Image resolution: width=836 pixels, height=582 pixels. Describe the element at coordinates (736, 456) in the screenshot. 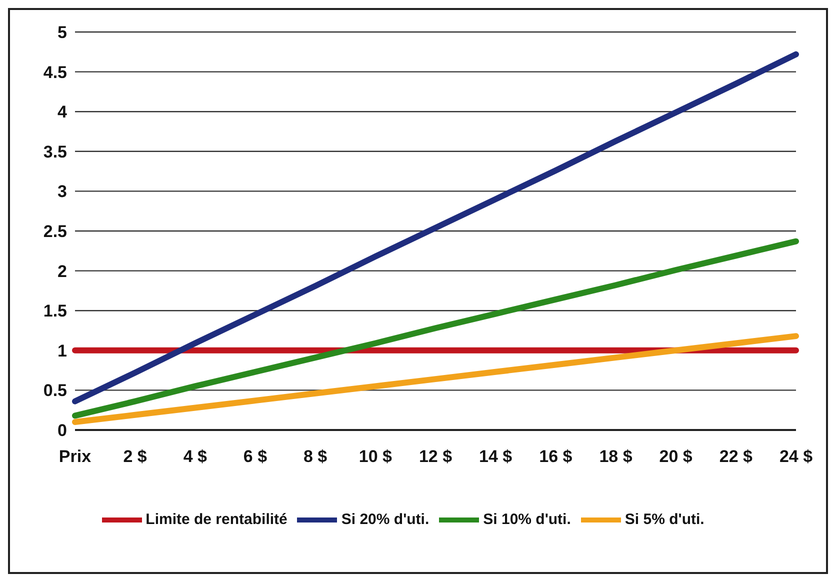

I see `x-tick-label: 22 $` at that location.